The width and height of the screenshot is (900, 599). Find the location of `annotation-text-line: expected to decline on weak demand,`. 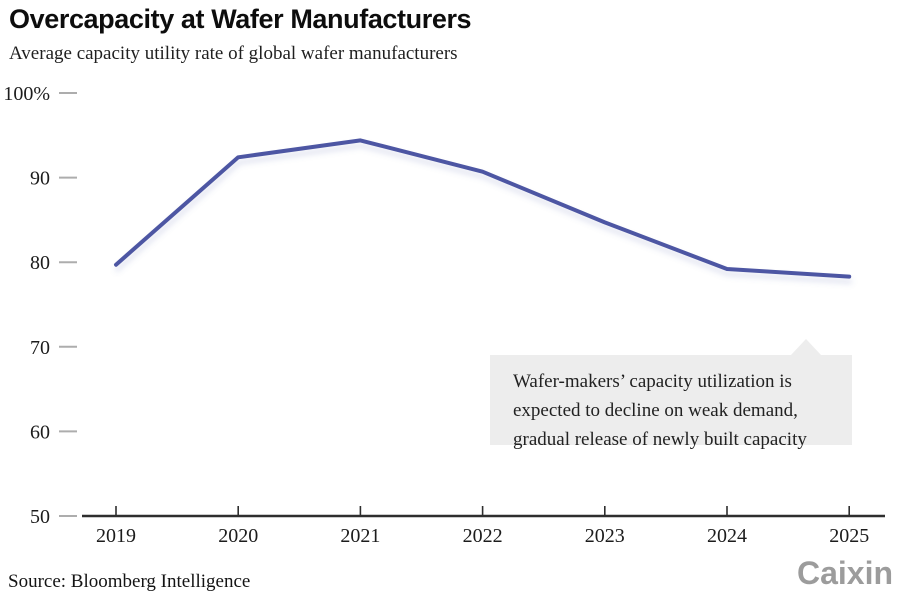

annotation-text-line: expected to decline on weak demand, is located at coordinates (655, 410).